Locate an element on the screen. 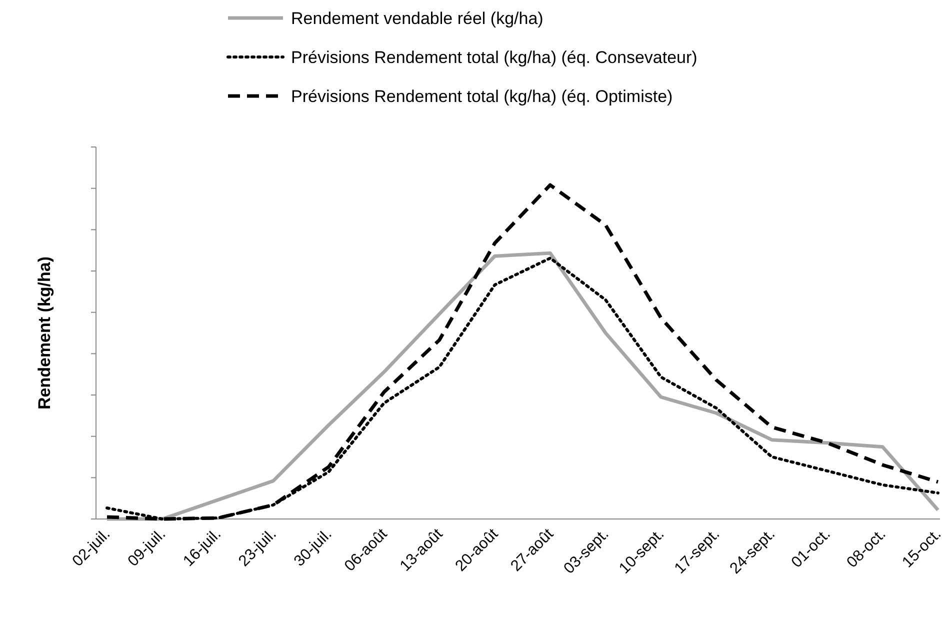 The width and height of the screenshot is (942, 618). legend-label: Prévisions Rendement total (kg/ha) (éq. Consevateur) is located at coordinates (494, 57).